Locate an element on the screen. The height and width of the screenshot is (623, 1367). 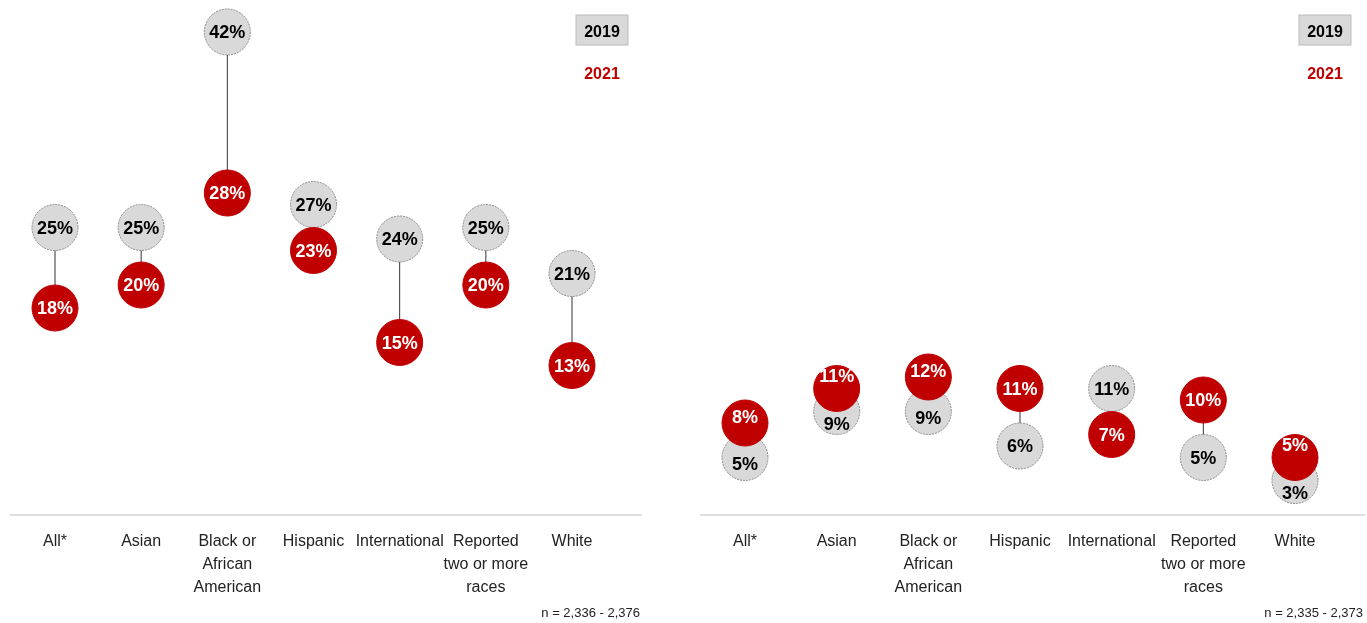
data-label: 7% is located at coordinates (1111, 434).